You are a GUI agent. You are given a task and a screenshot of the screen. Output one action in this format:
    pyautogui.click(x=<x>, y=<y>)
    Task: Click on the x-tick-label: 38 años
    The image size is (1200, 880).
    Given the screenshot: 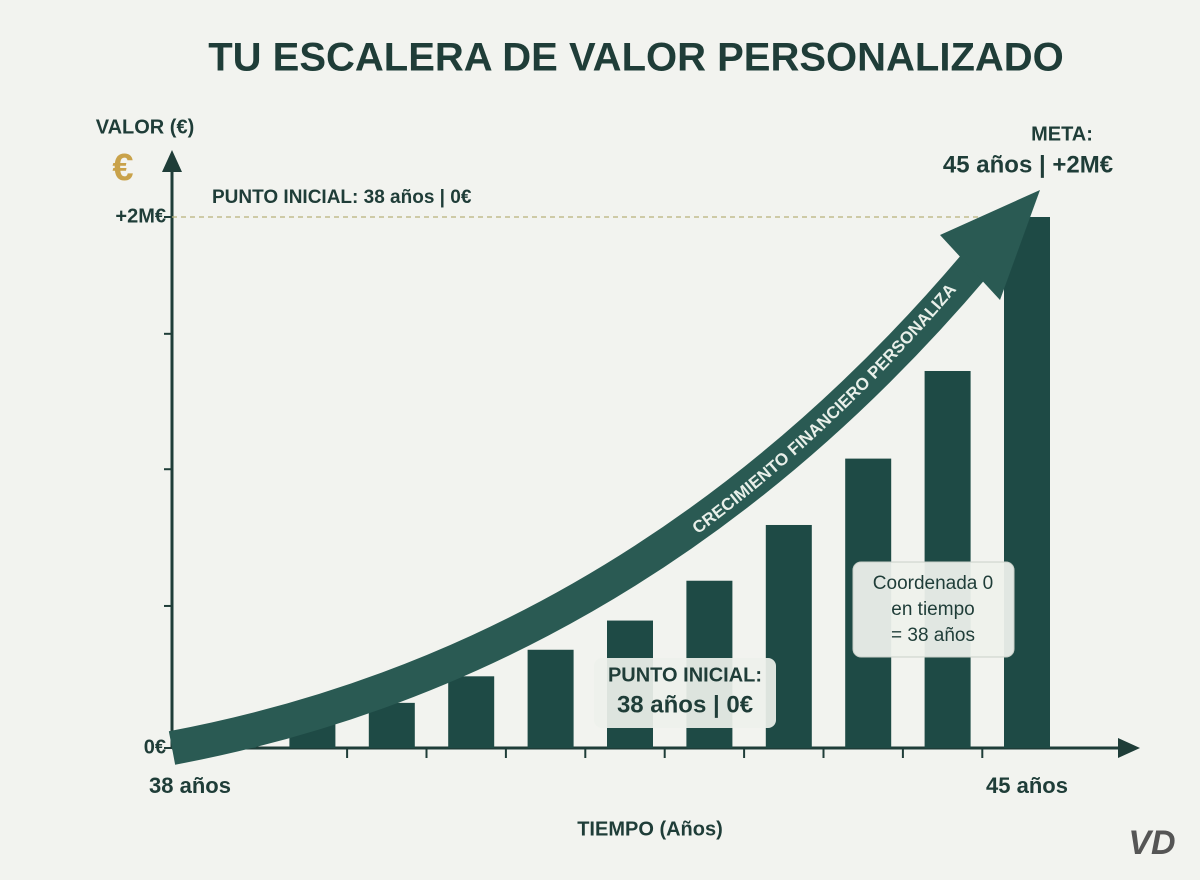 What is the action you would take?
    pyautogui.click(x=190, y=785)
    